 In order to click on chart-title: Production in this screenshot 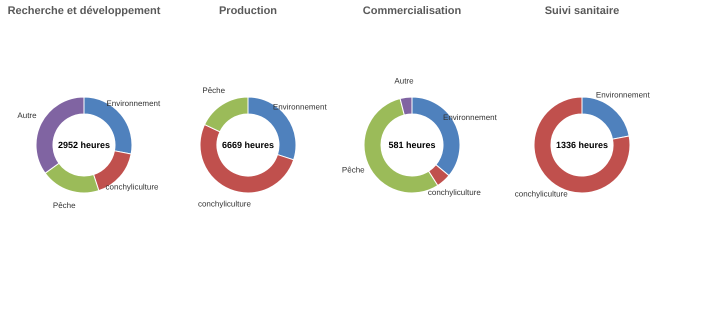, I will do `click(248, 11)`.